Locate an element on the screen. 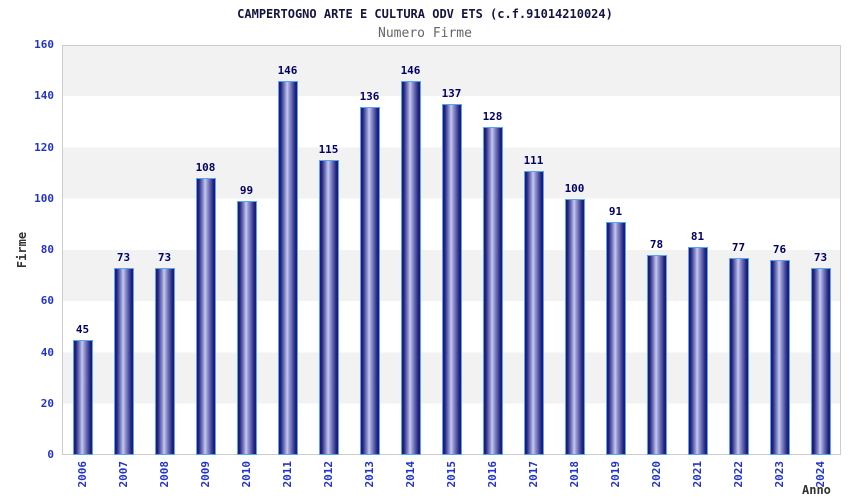 This screenshot has height=500, width=850. x-tick-label: 2015 is located at coordinates (451, 474).